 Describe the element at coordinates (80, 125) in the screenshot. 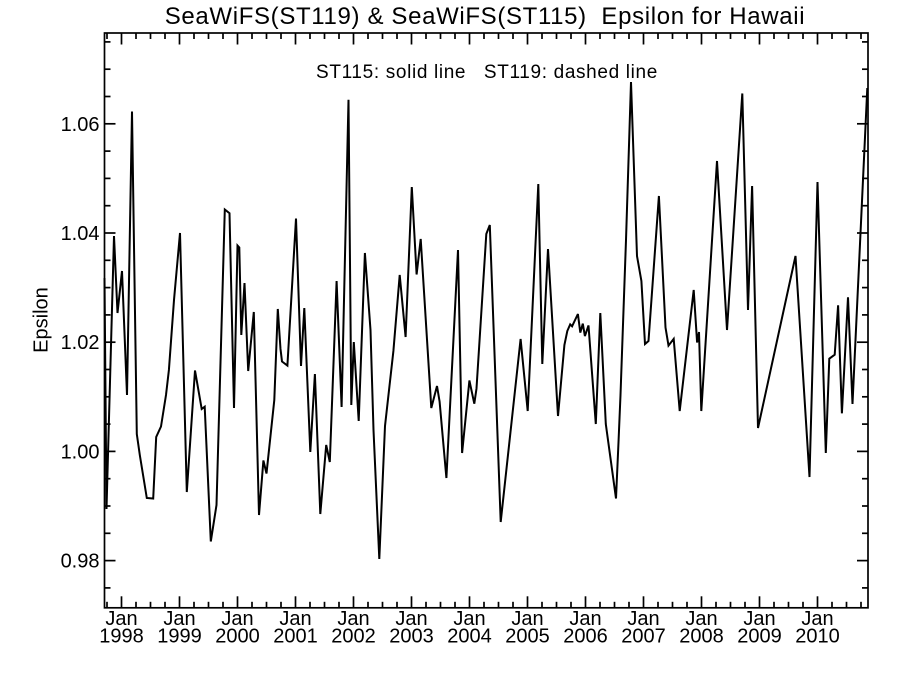

I see `svg-text: 1.06` at that location.